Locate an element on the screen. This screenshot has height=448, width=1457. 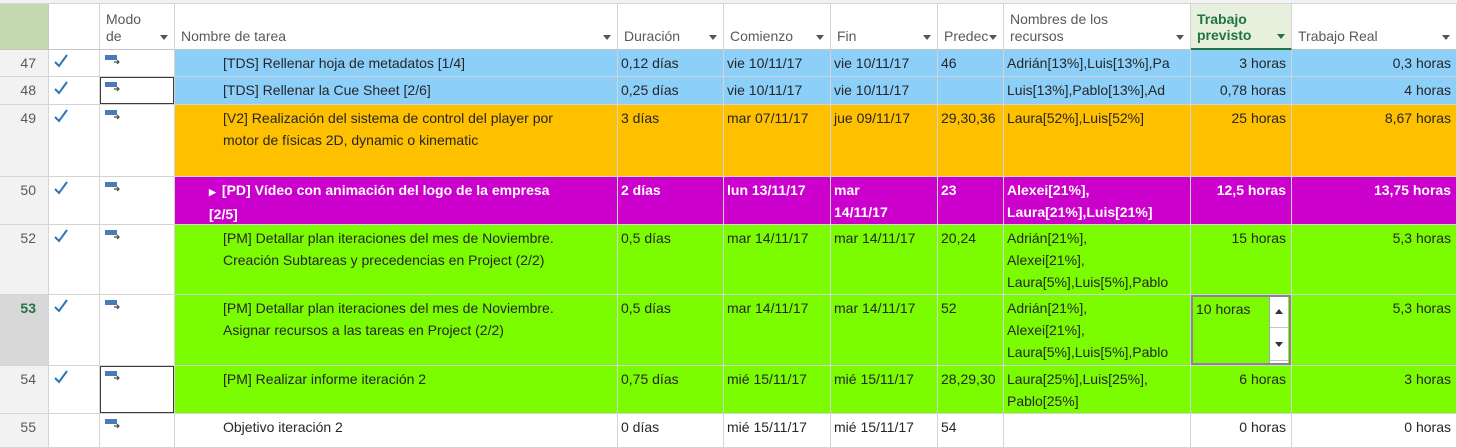
actual-work-cell: 4 horas is located at coordinates (1374, 91).